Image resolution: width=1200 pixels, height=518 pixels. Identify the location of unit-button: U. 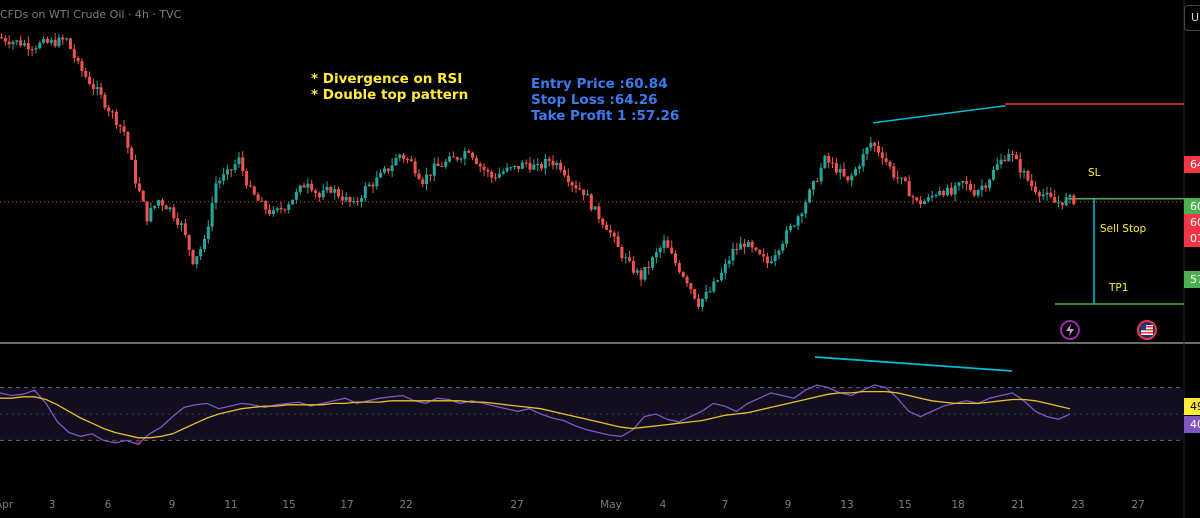
(1192, 18).